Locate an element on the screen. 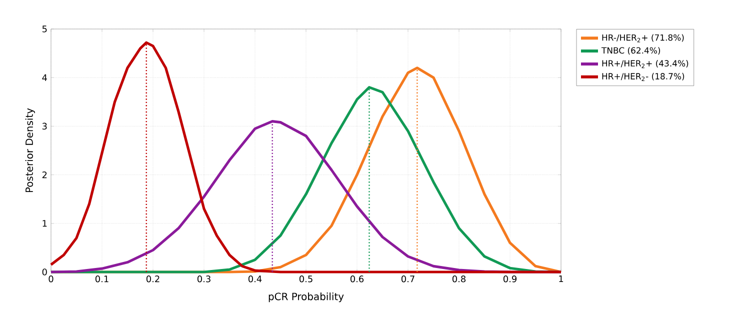 Image resolution: width=750 pixels, height=330 pixels. x-tick-label: 0.4 is located at coordinates (255, 279).